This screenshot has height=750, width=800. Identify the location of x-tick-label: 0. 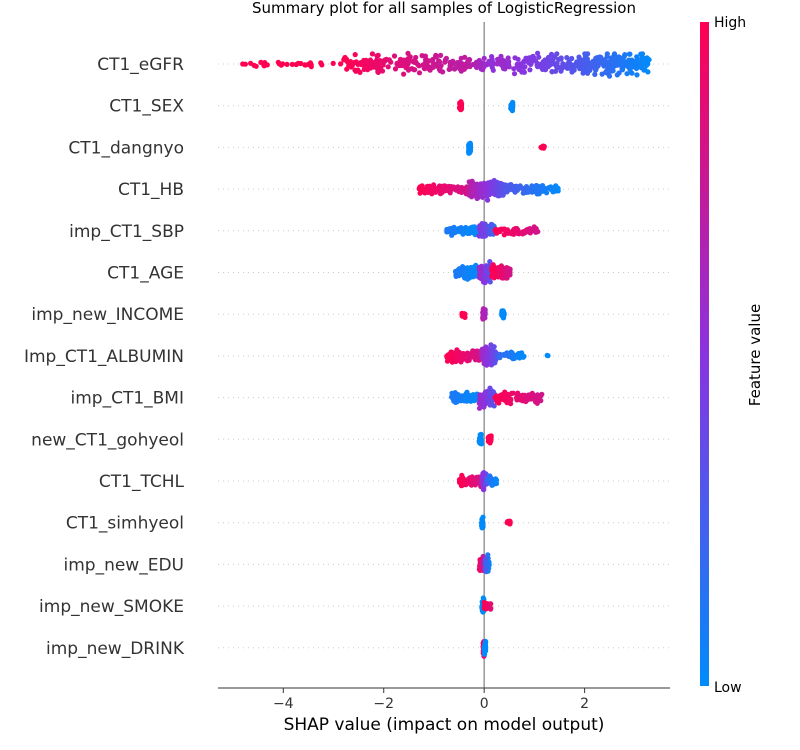
(484, 704).